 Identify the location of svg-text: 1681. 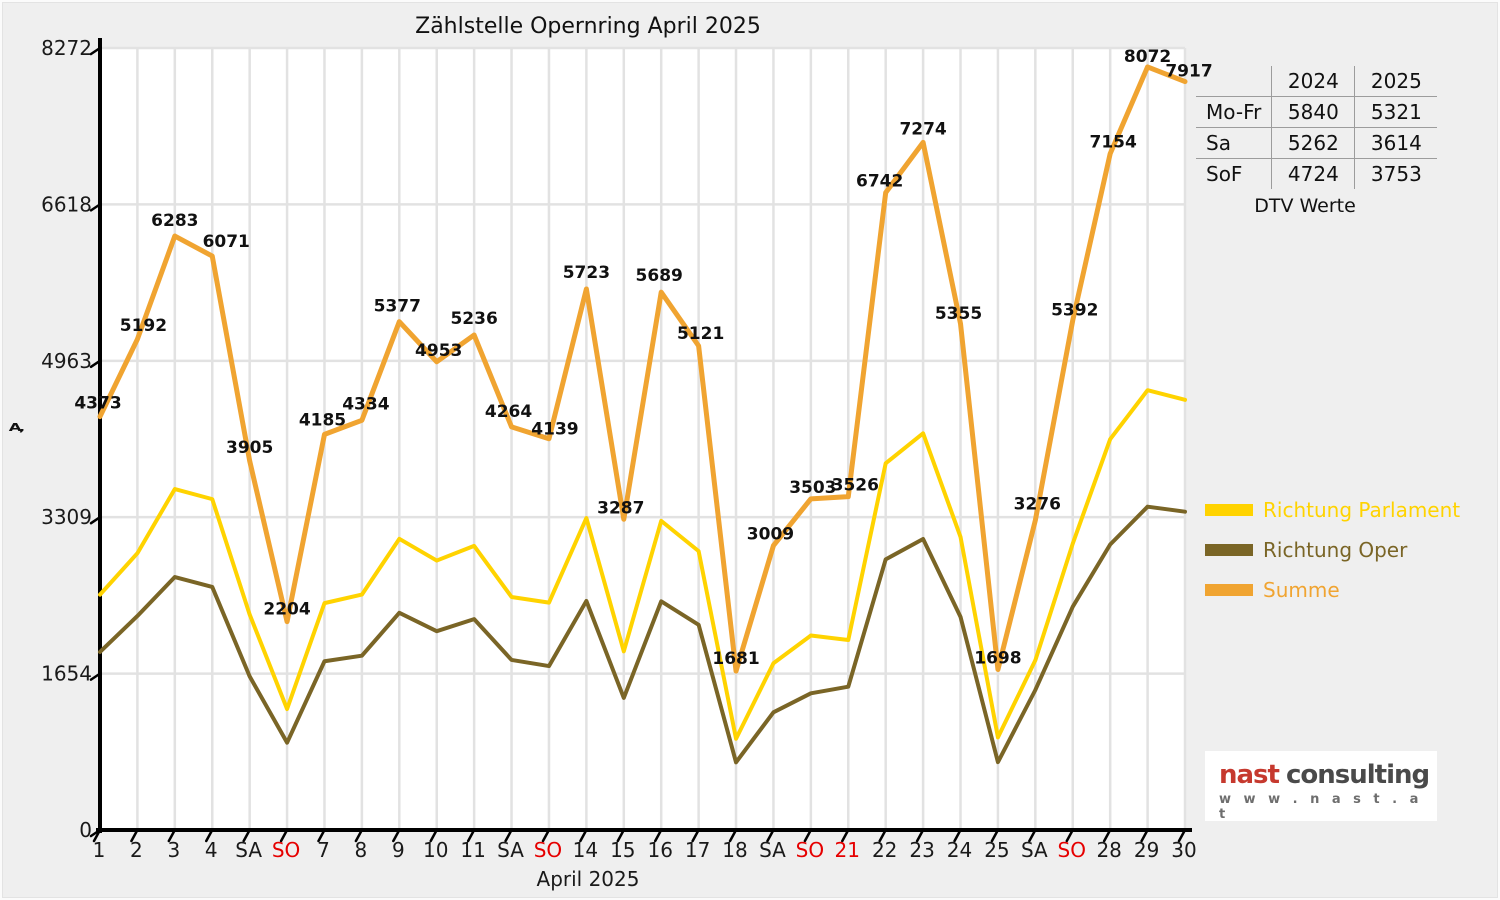
(735, 659).